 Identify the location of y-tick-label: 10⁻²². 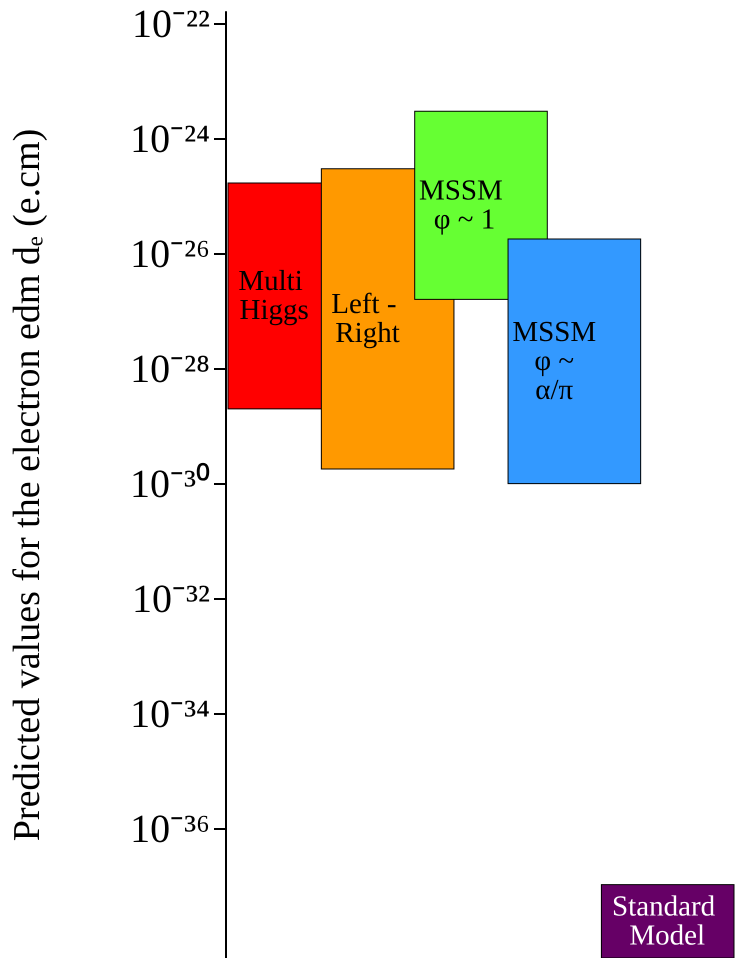
(171, 23).